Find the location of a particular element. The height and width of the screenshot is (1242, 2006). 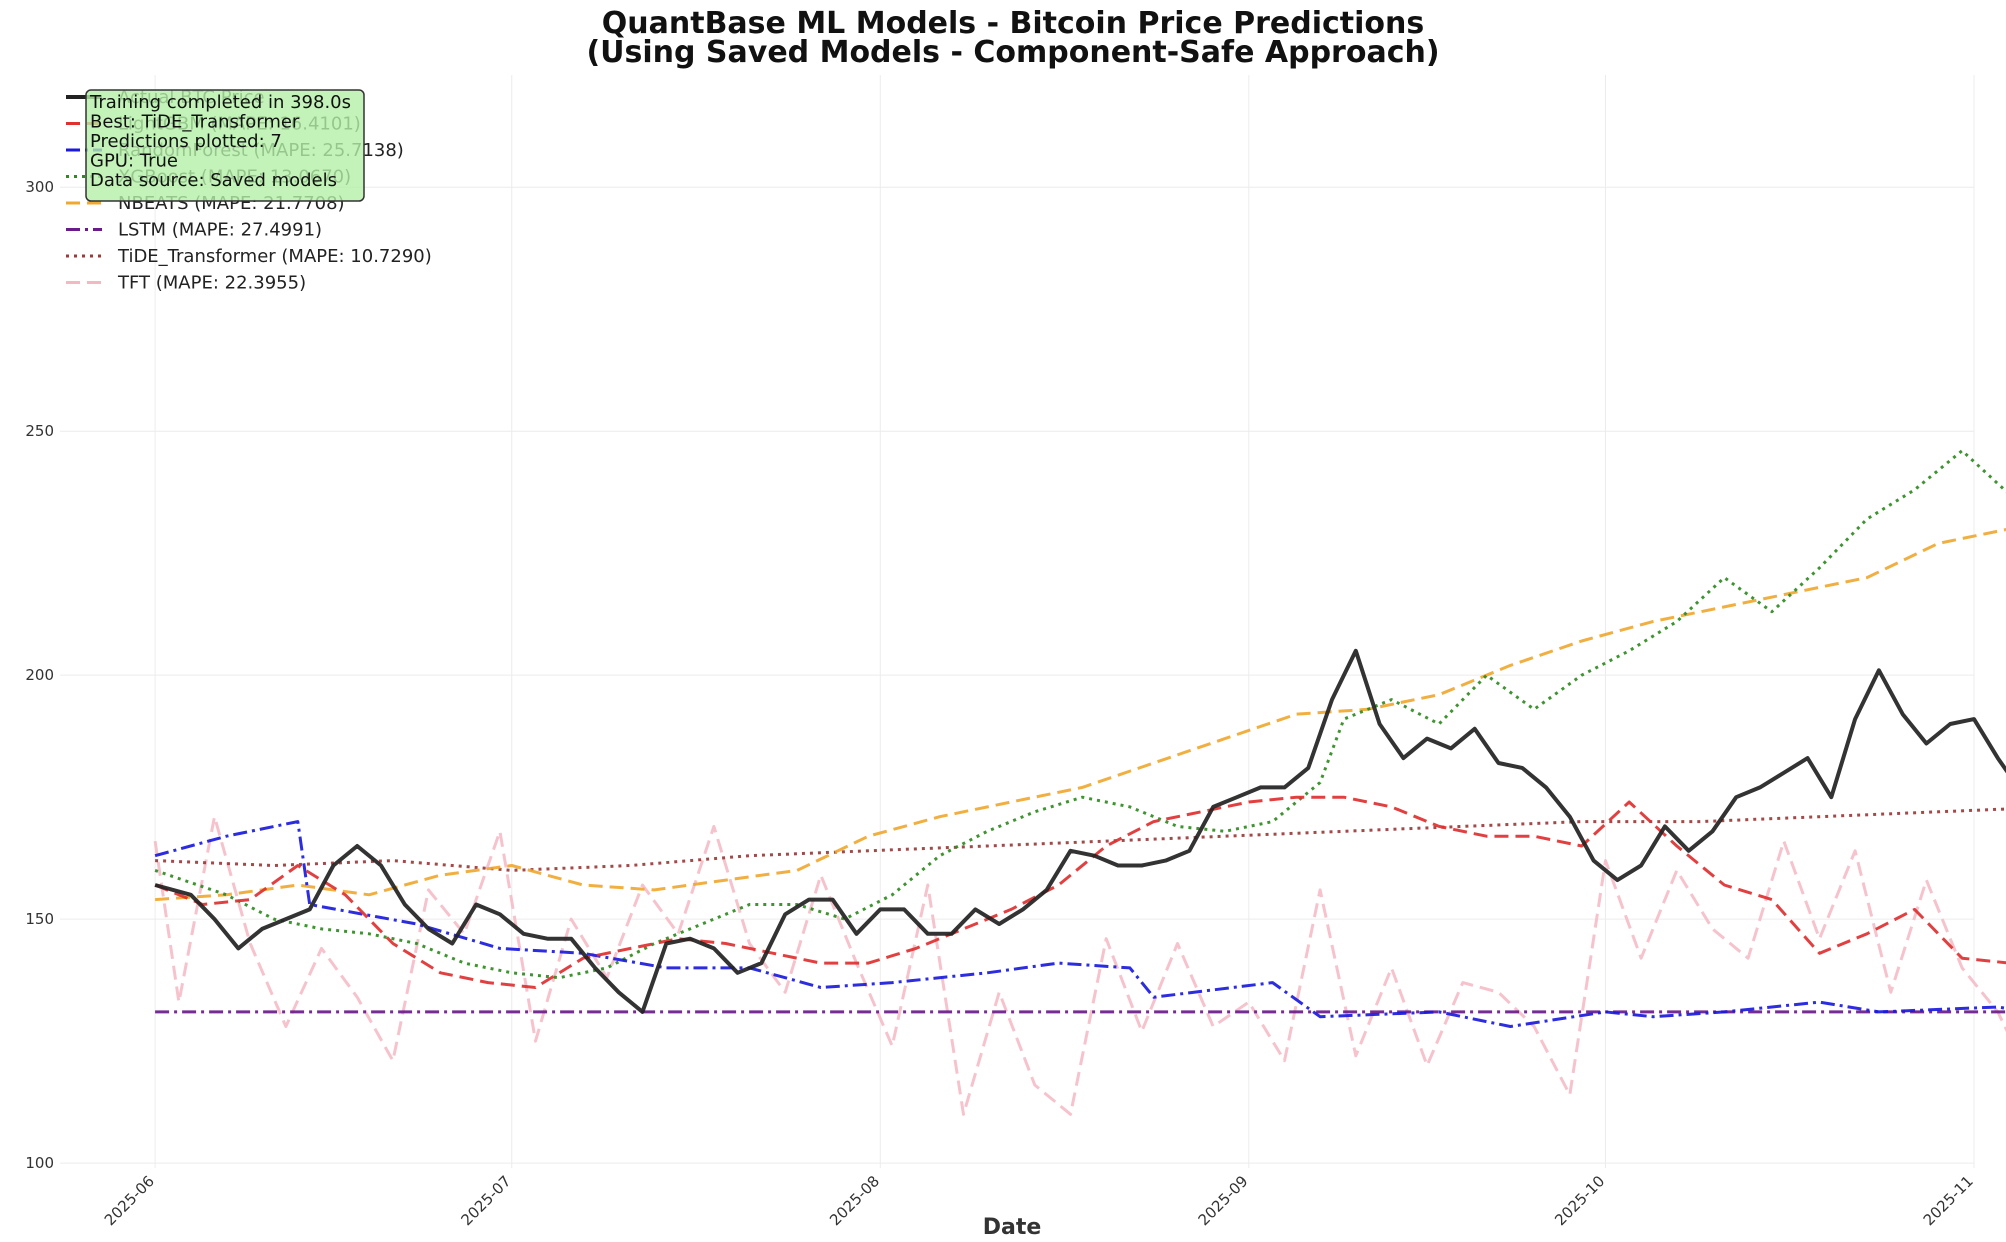

info-box-line: Training completed in 398.0s is located at coordinates (220, 102).